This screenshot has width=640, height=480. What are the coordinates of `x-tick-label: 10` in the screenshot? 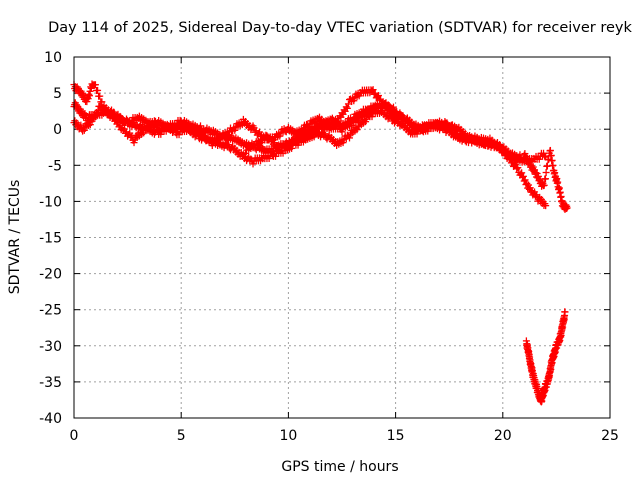 It's located at (288, 436).